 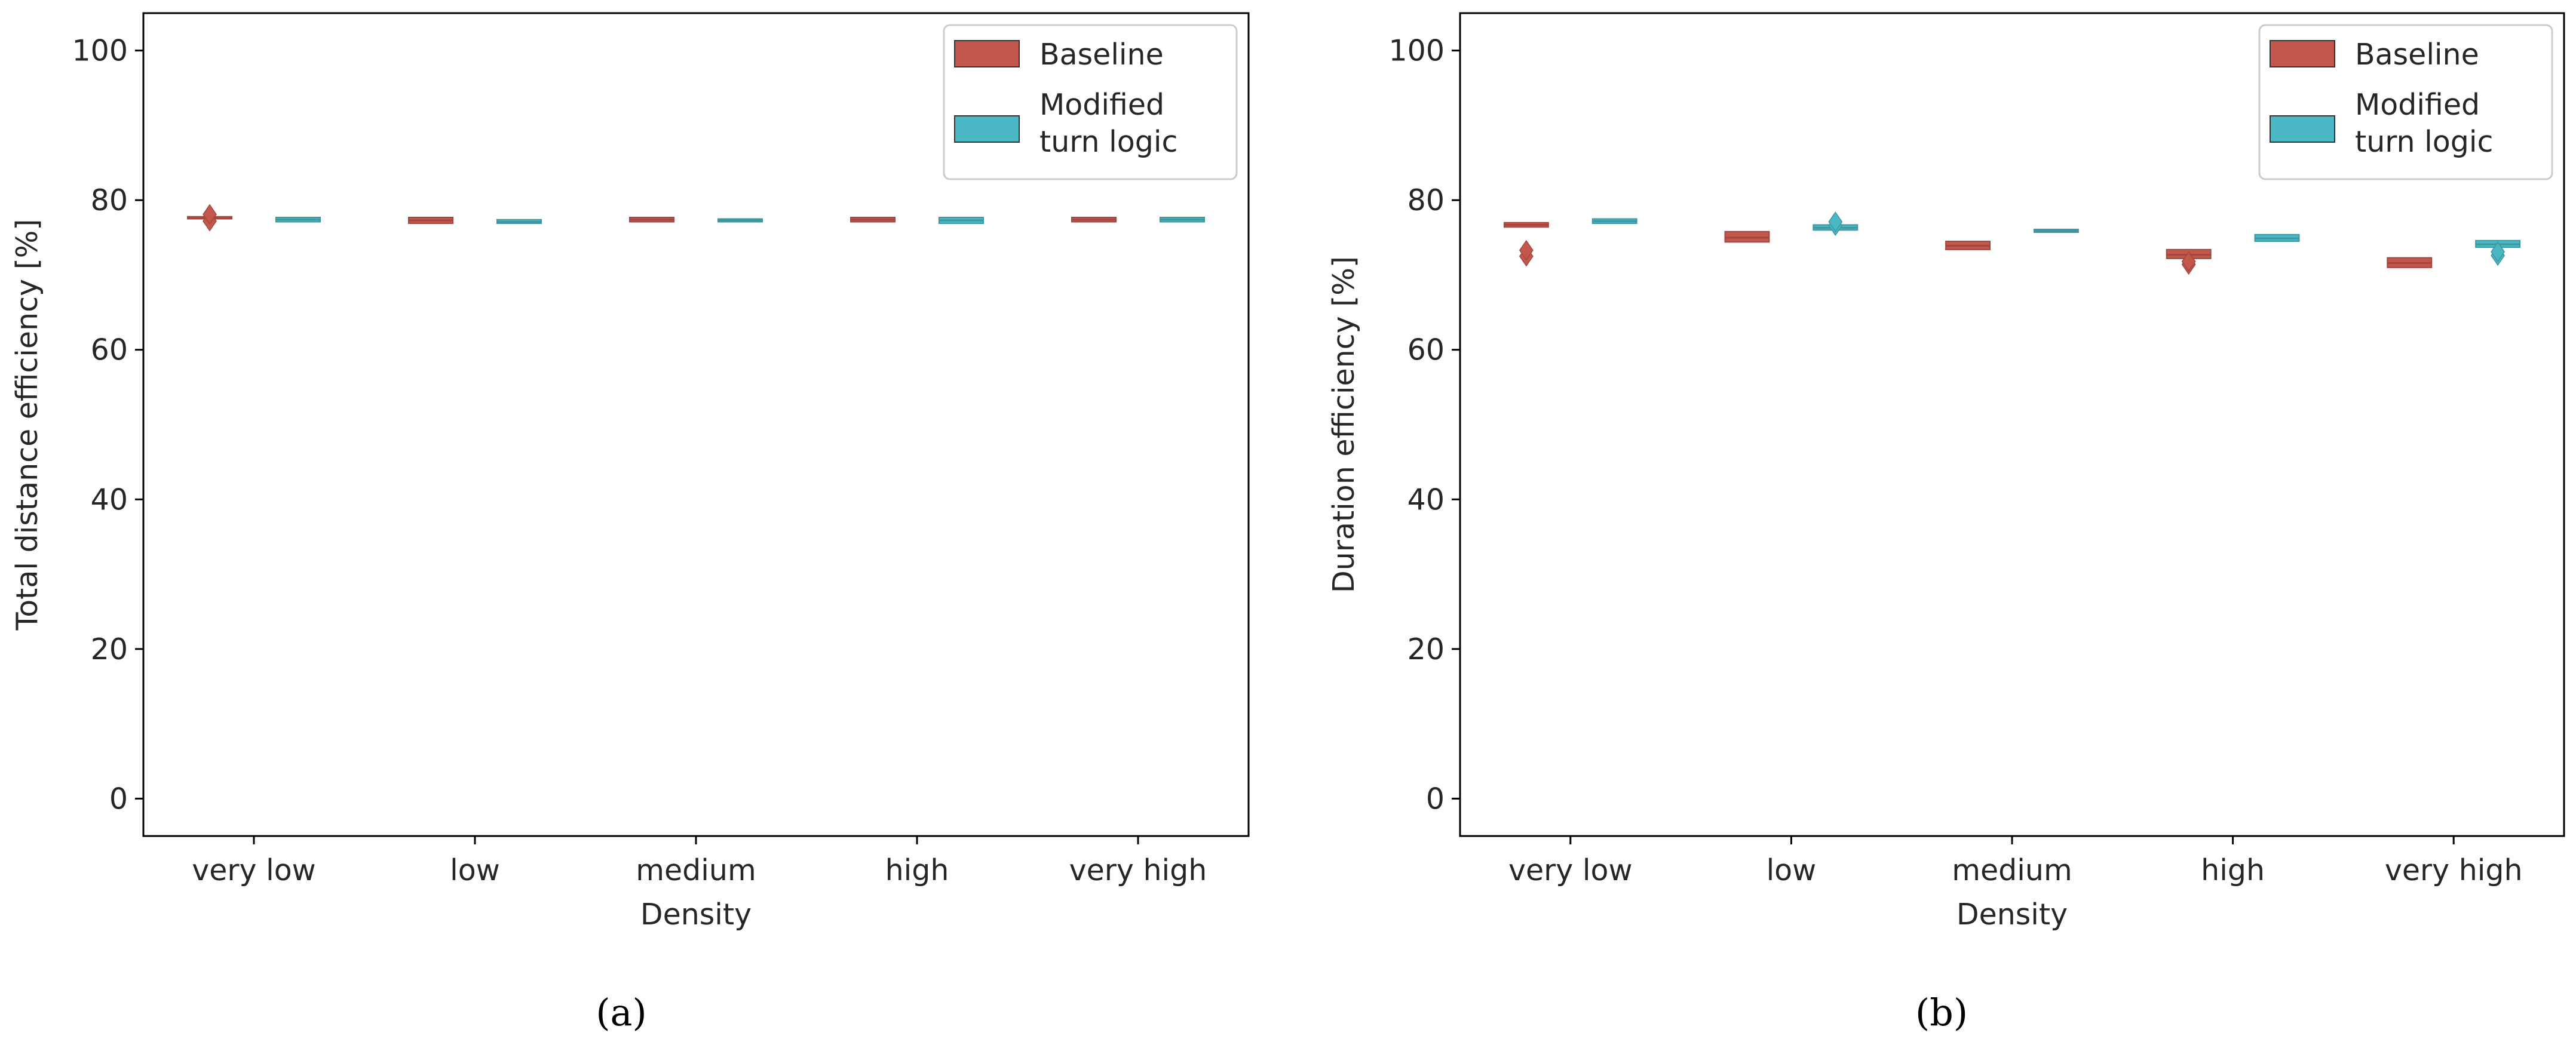 I want to click on panel-b-caption: (b), so click(x=1941, y=1012).